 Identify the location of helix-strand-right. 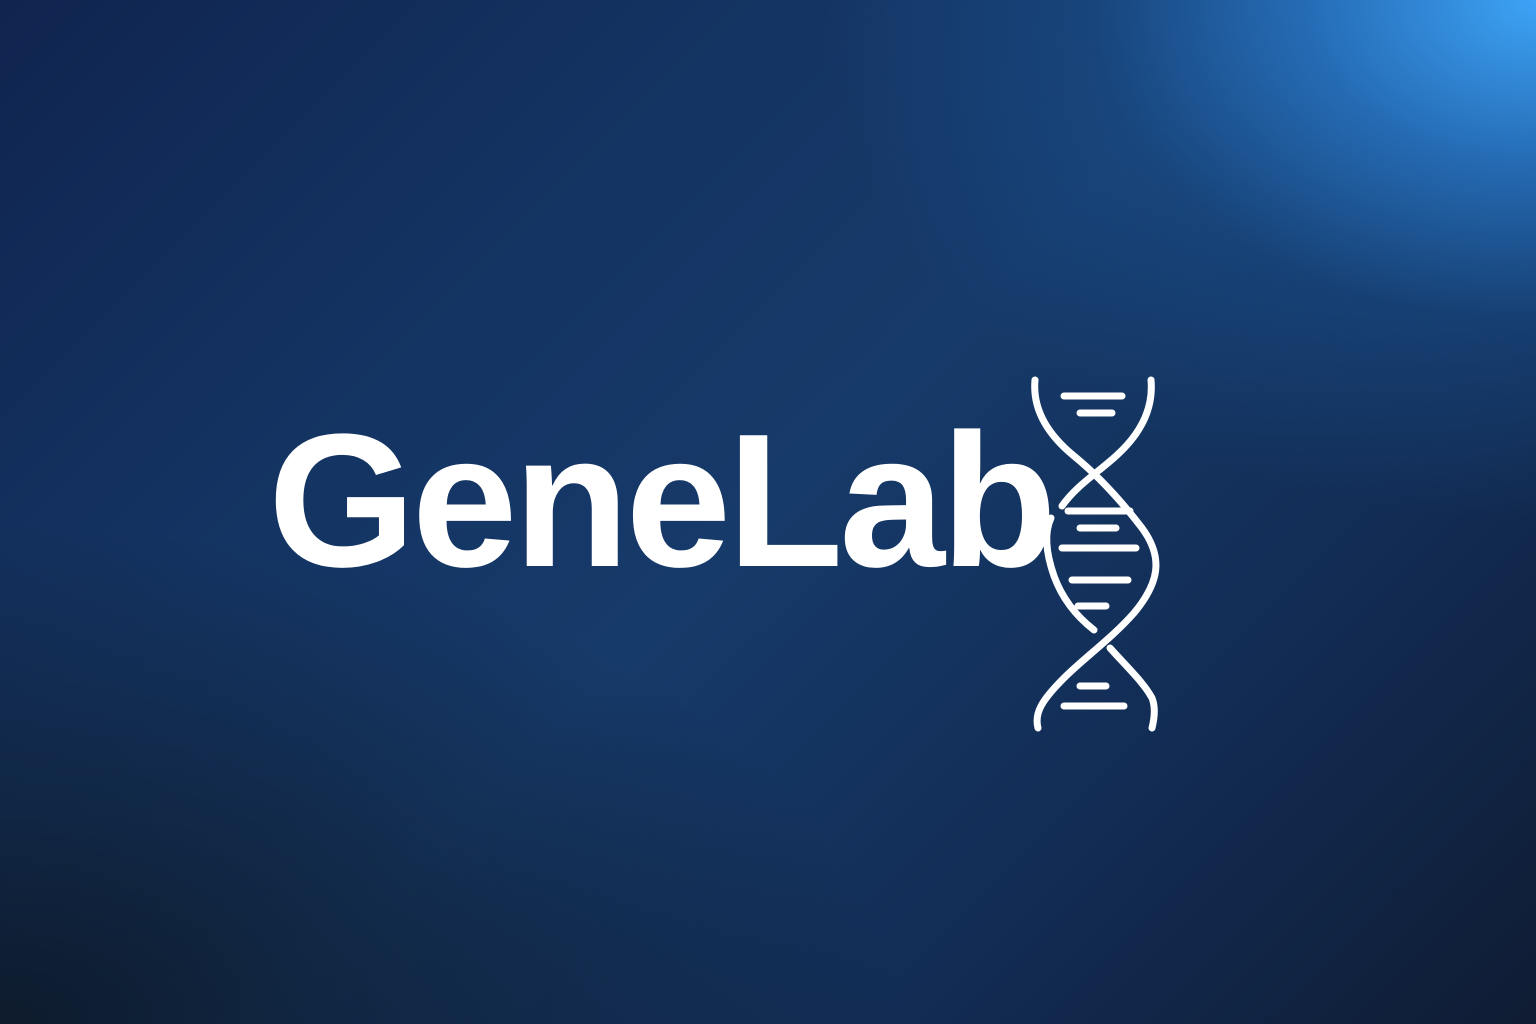
(1106, 443).